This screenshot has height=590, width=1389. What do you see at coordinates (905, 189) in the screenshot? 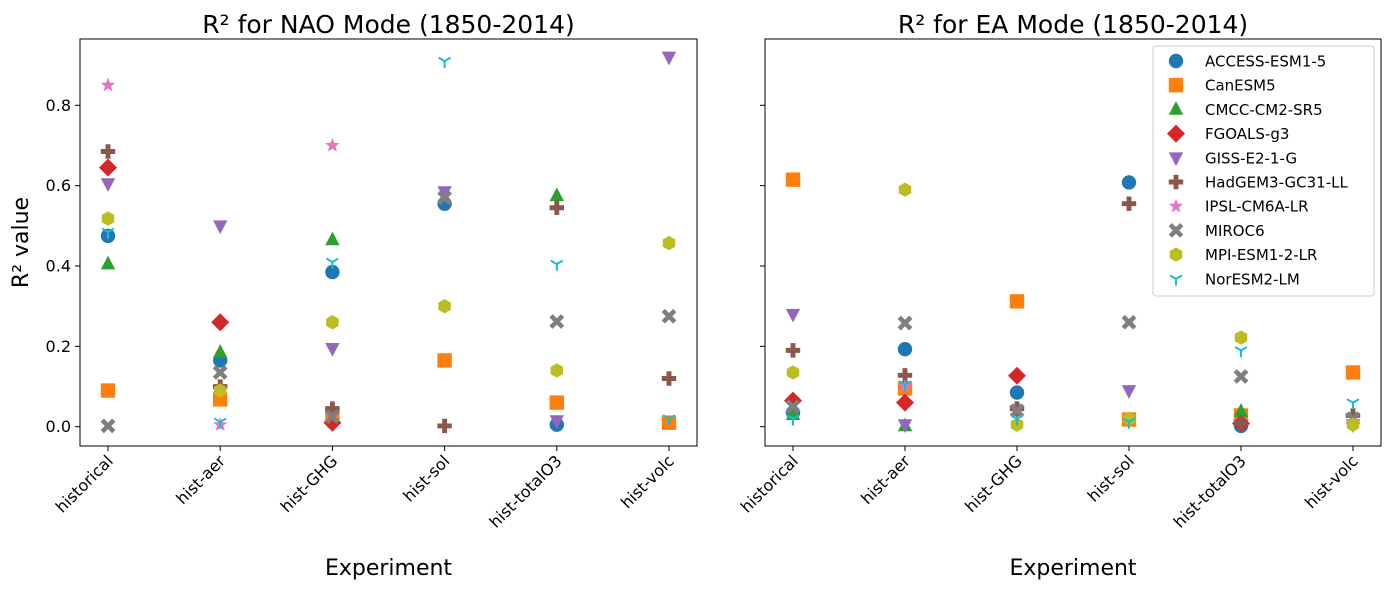
I see `ea-point-mpi-esm1-2-lr-hist-aer` at bounding box center [905, 189].